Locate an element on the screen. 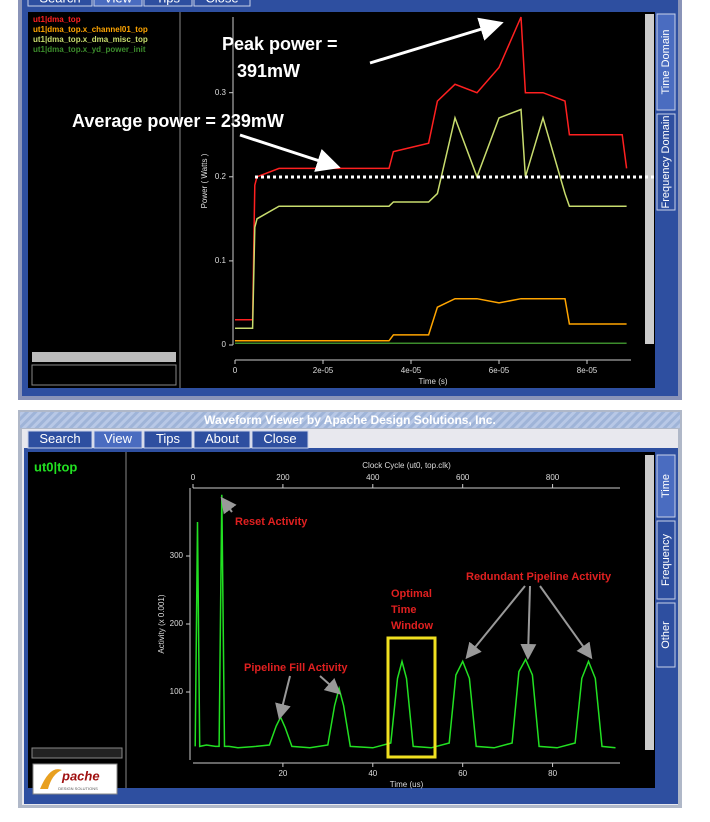 Image resolution: width=710 pixels, height=822 pixels. input-box is located at coordinates (104, 375).